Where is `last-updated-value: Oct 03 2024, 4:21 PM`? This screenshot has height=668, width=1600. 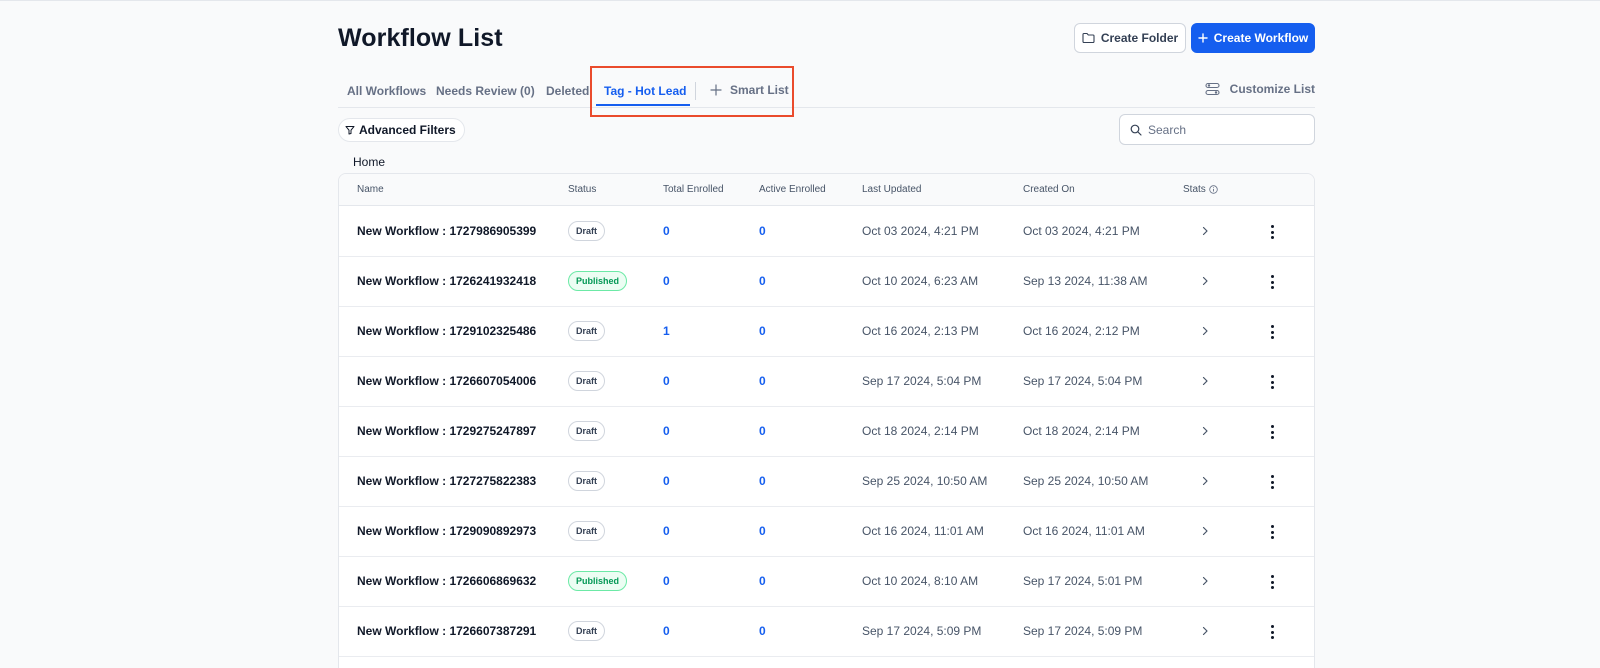 last-updated-value: Oct 03 2024, 4:21 PM is located at coordinates (920, 231).